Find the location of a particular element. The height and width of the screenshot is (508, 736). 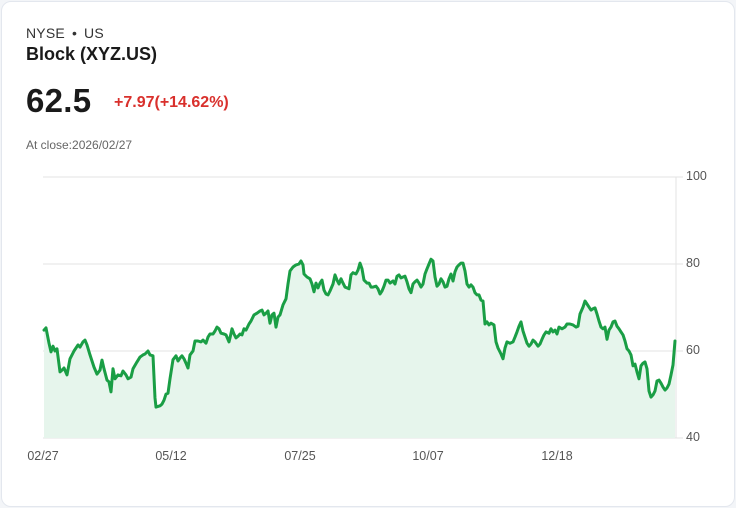

x-tick-1218: 12/18 is located at coordinates (557, 456).